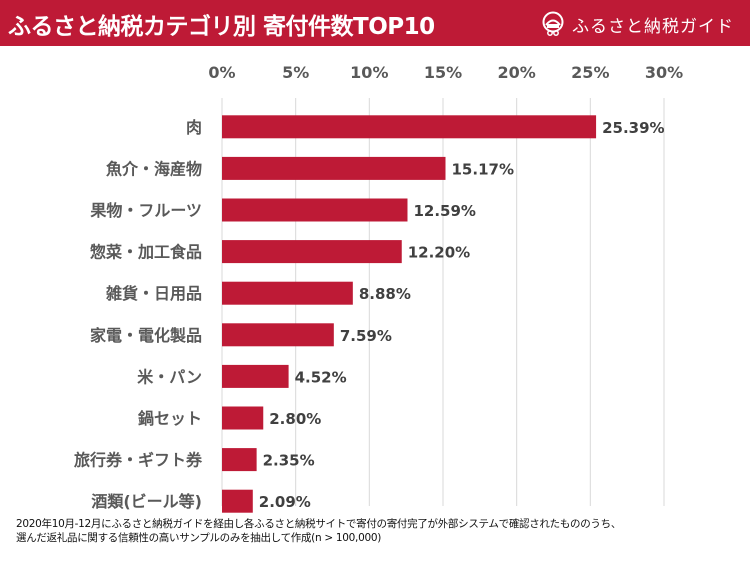 The height and width of the screenshot is (563, 750). Describe the element at coordinates (146, 335) in the screenshot. I see `category-label: 家電・電化製品` at that location.